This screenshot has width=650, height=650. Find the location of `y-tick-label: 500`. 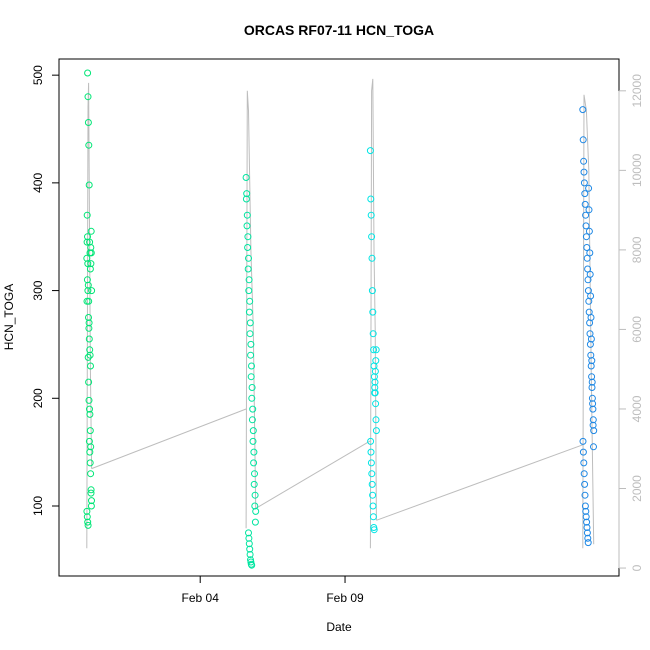

y-tick-label: 500 is located at coordinates (38, 75).